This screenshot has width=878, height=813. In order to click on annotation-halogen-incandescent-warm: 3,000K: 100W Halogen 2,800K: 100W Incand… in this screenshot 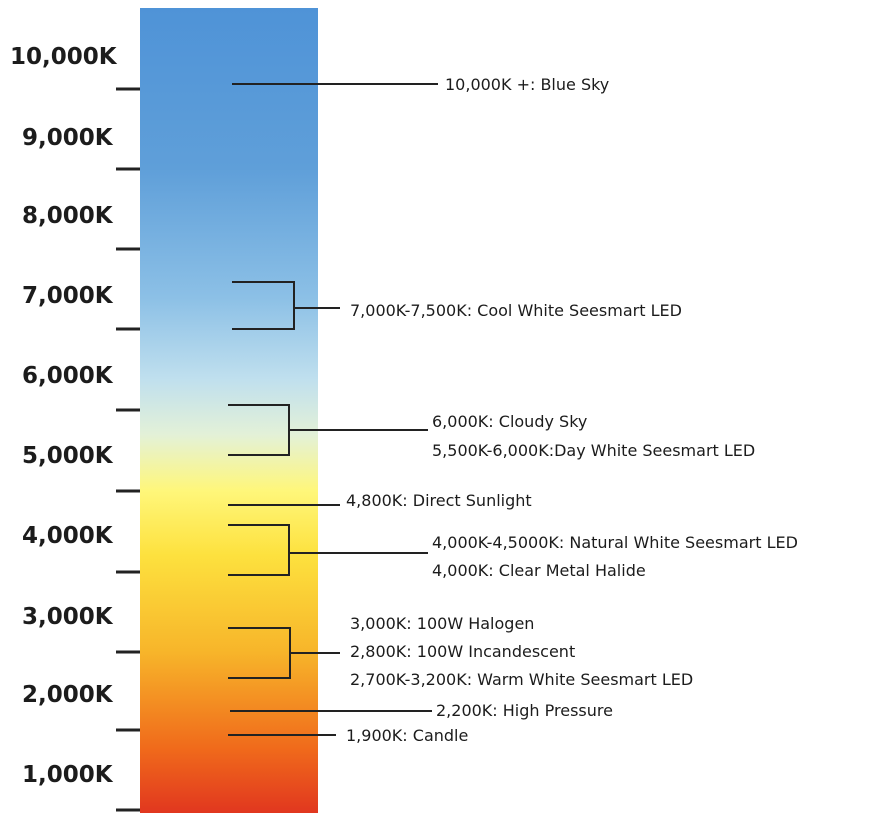, I will do `click(460, 651)`.